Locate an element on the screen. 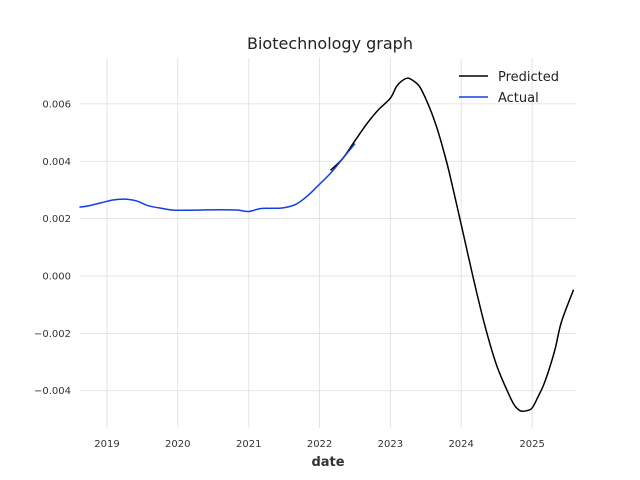 The height and width of the screenshot is (480, 640). x-tick-label: 2020 is located at coordinates (177, 444).